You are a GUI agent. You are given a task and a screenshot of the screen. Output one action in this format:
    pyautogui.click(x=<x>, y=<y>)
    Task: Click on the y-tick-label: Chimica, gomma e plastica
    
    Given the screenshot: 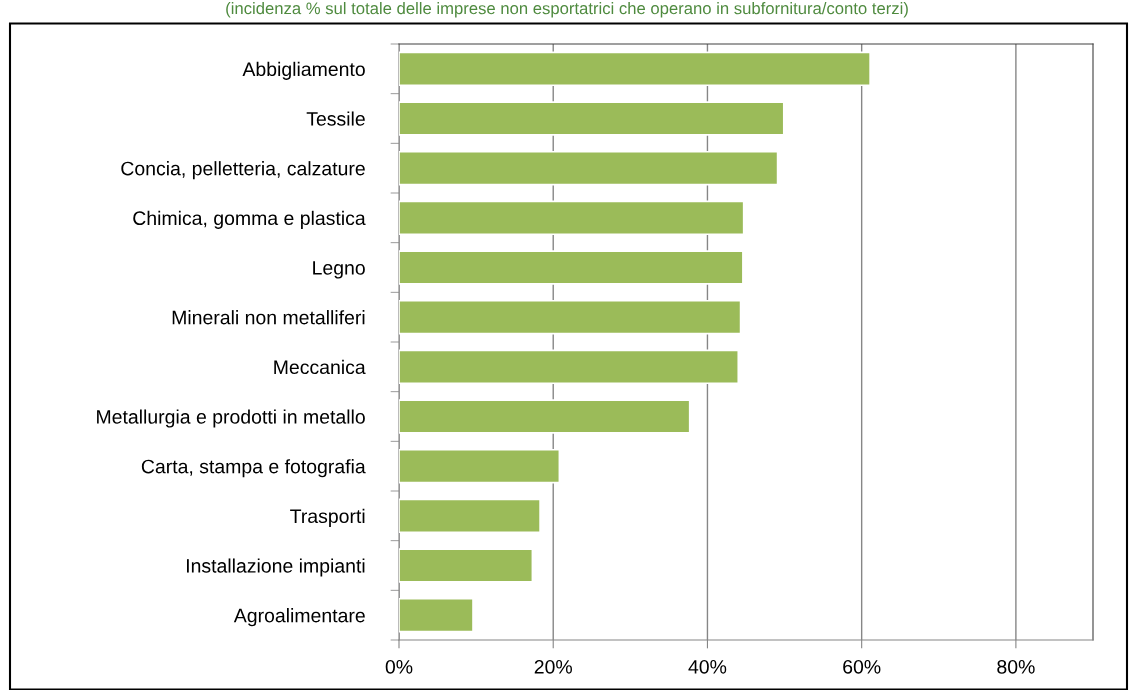 What is the action you would take?
    pyautogui.click(x=249, y=219)
    